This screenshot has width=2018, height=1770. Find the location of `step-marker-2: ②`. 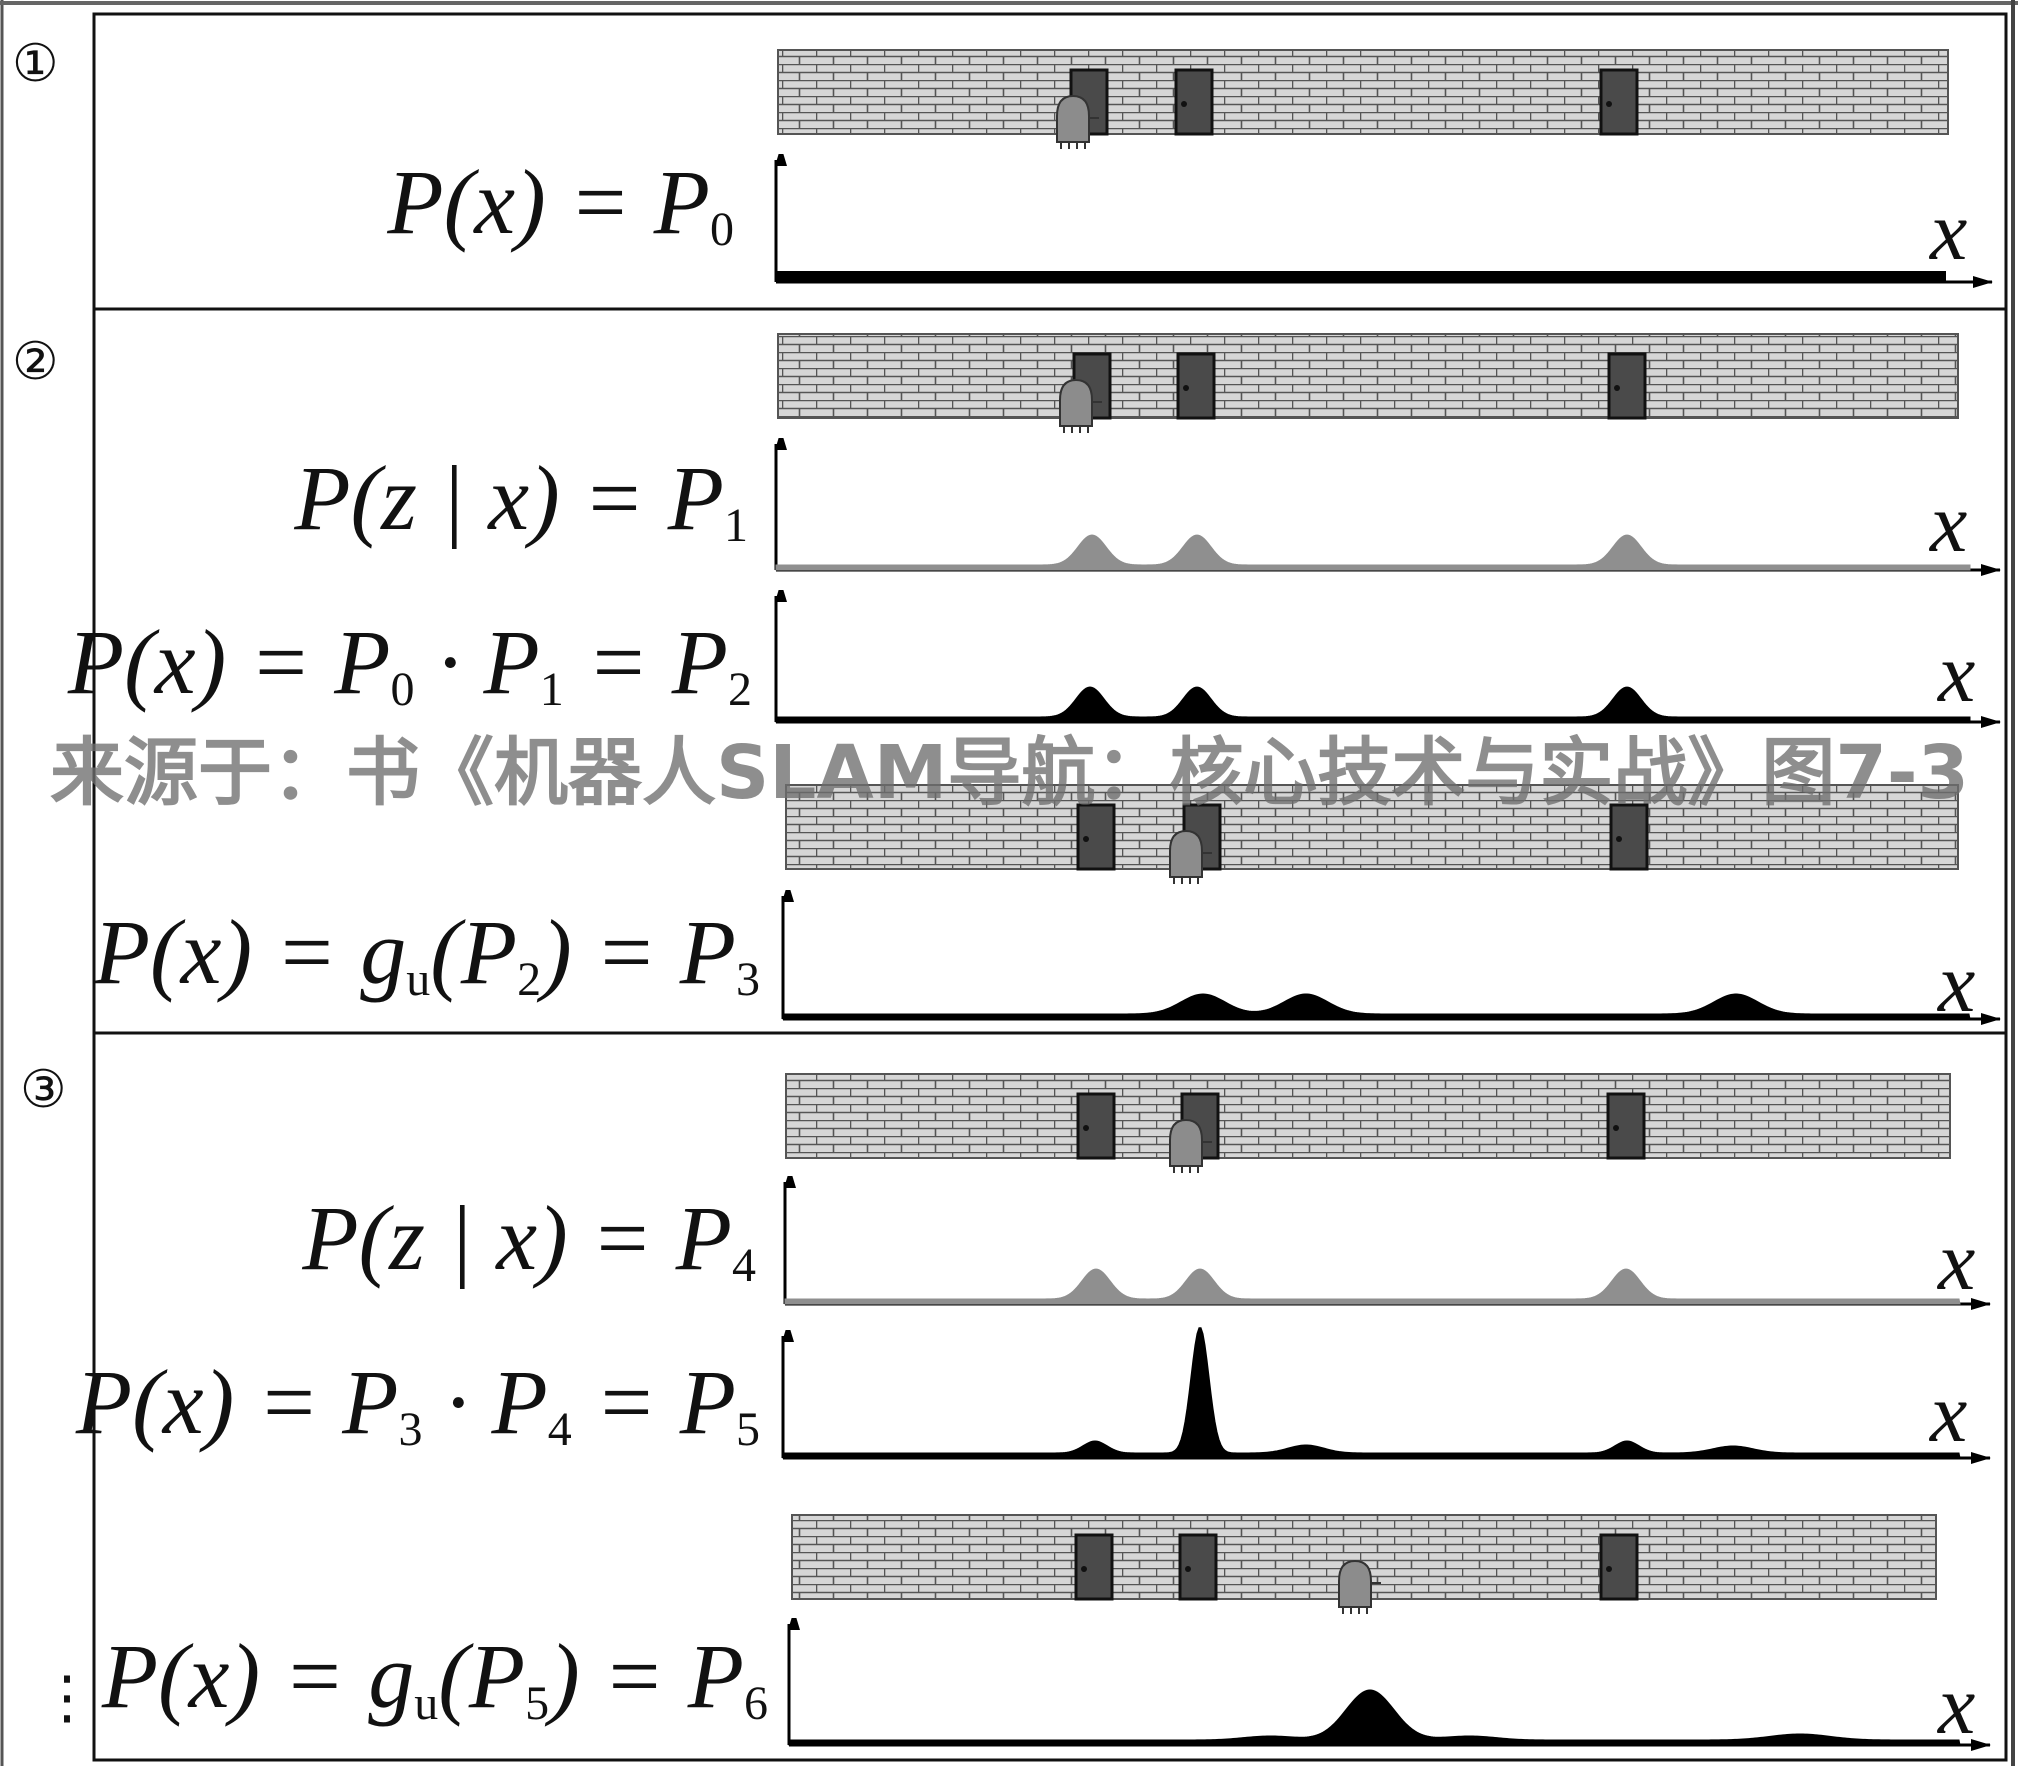

step-marker-2: ② is located at coordinates (35, 362).